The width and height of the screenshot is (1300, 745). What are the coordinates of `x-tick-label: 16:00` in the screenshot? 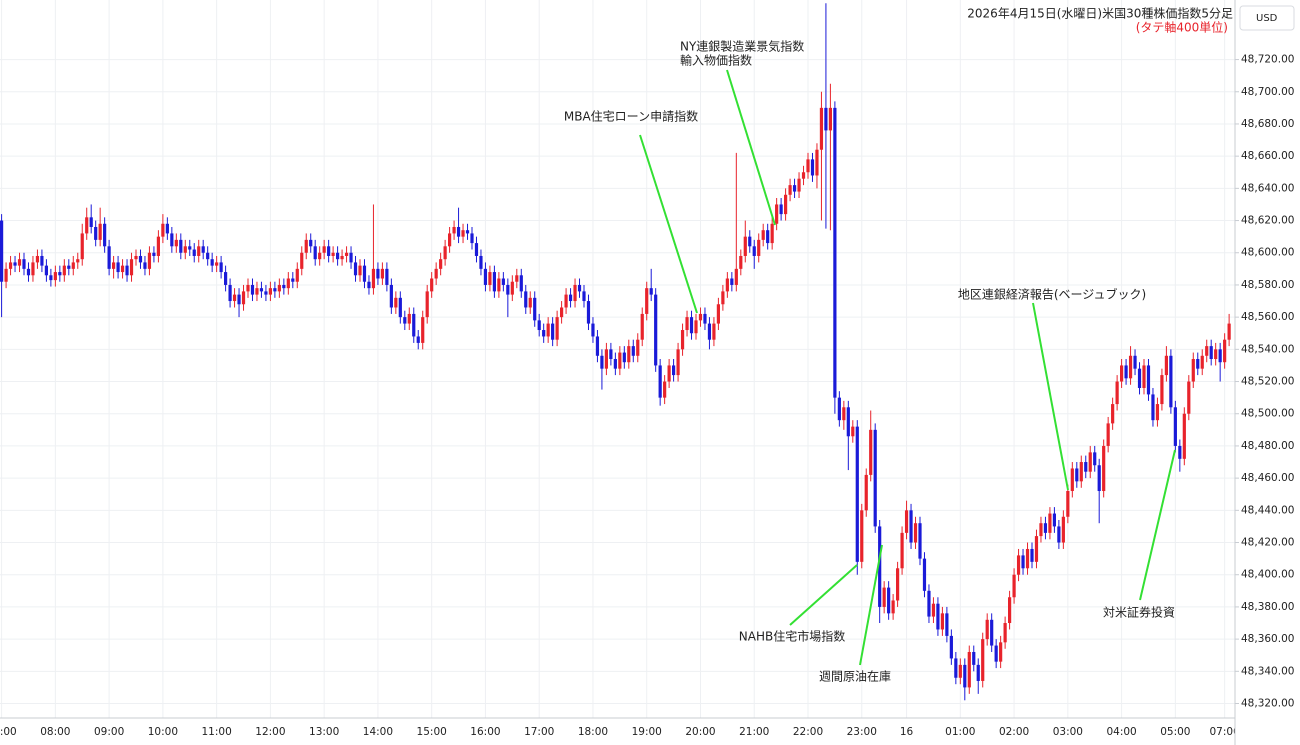 It's located at (485, 732).